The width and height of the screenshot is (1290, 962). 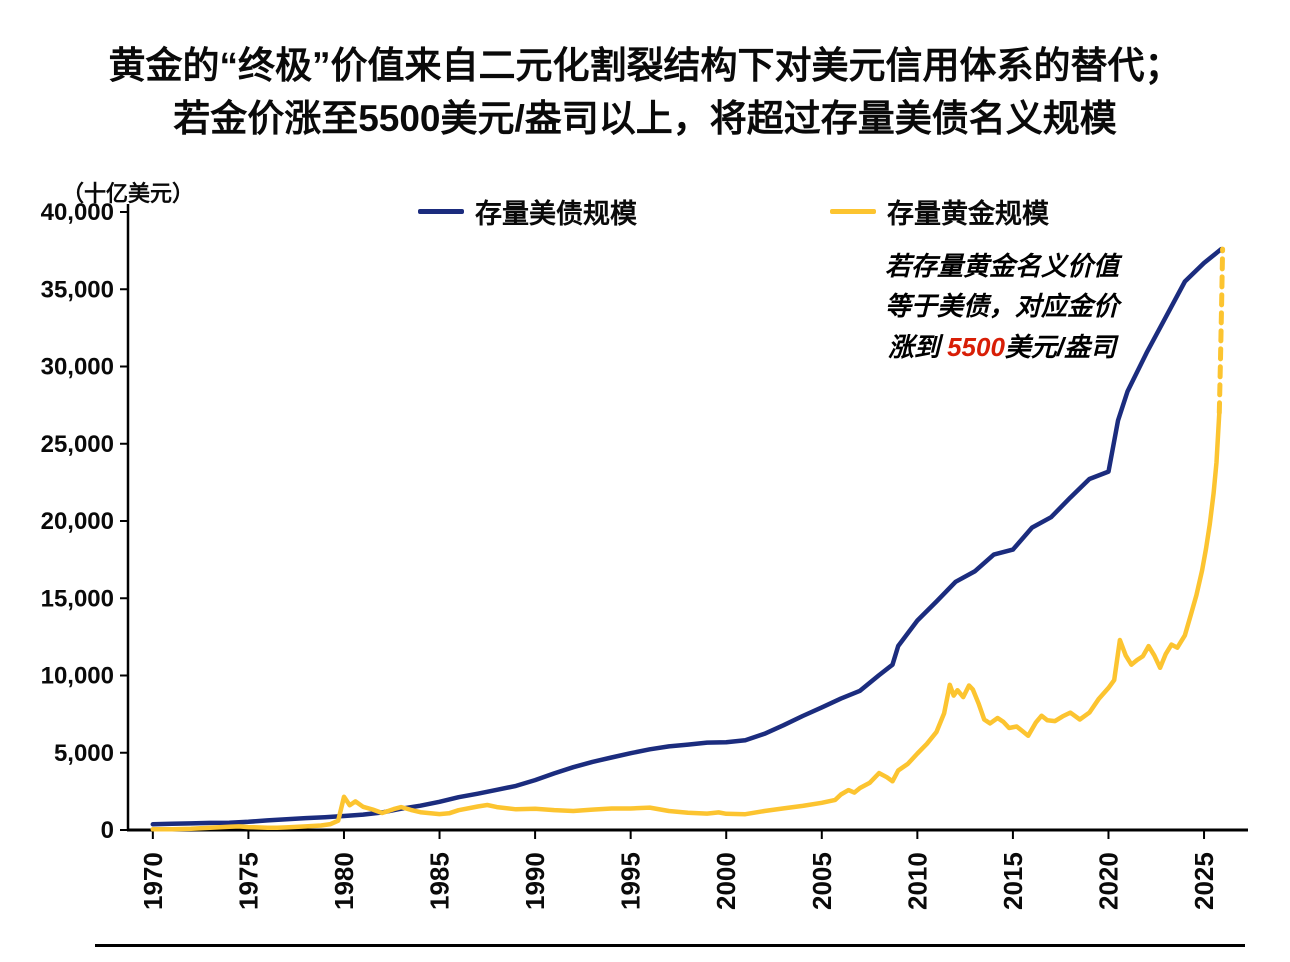 I want to click on y-axis-unit-label: （十亿美元）, so click(x=128, y=193).